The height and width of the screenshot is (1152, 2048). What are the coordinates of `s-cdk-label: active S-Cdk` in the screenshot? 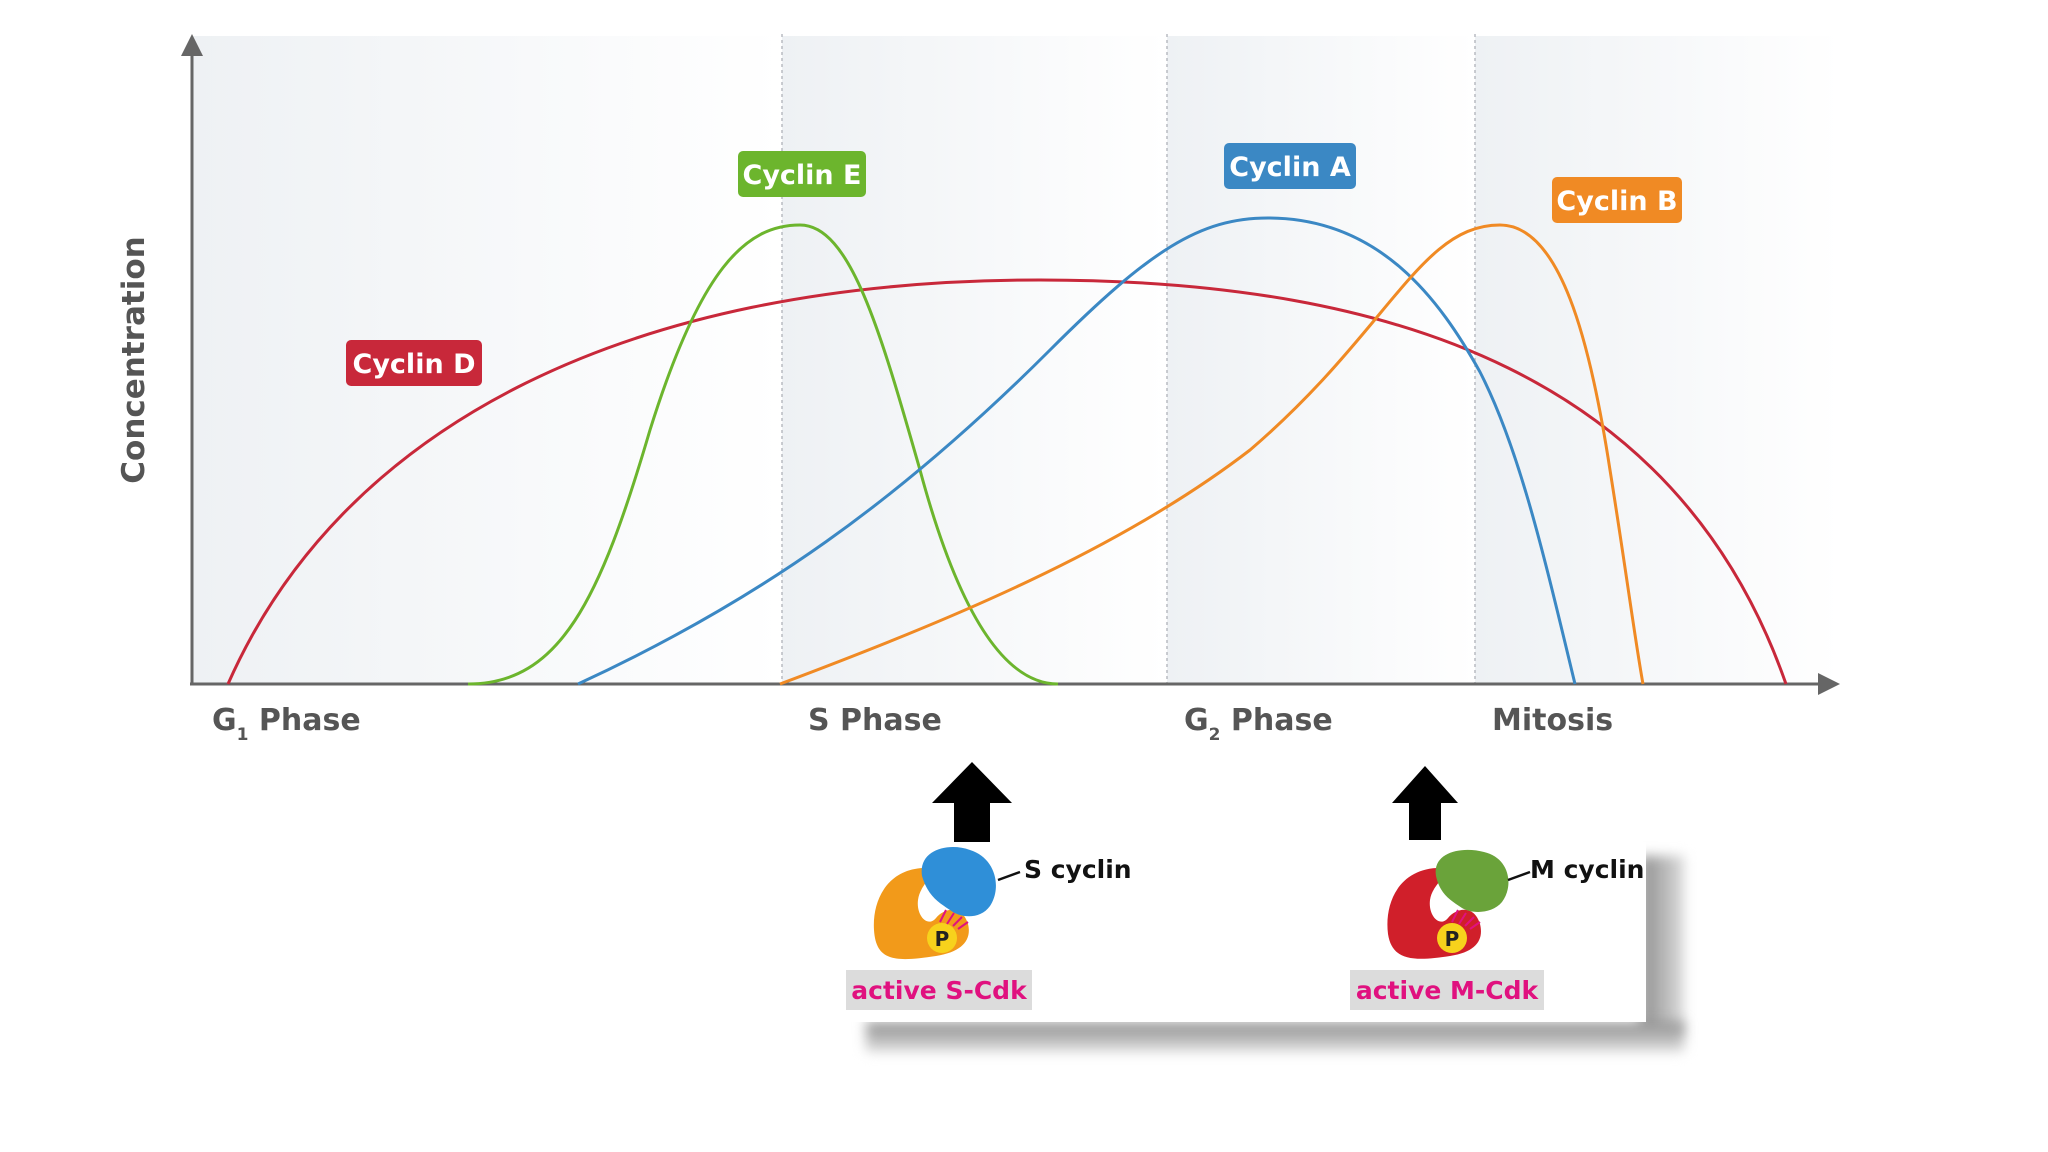 It's located at (939, 990).